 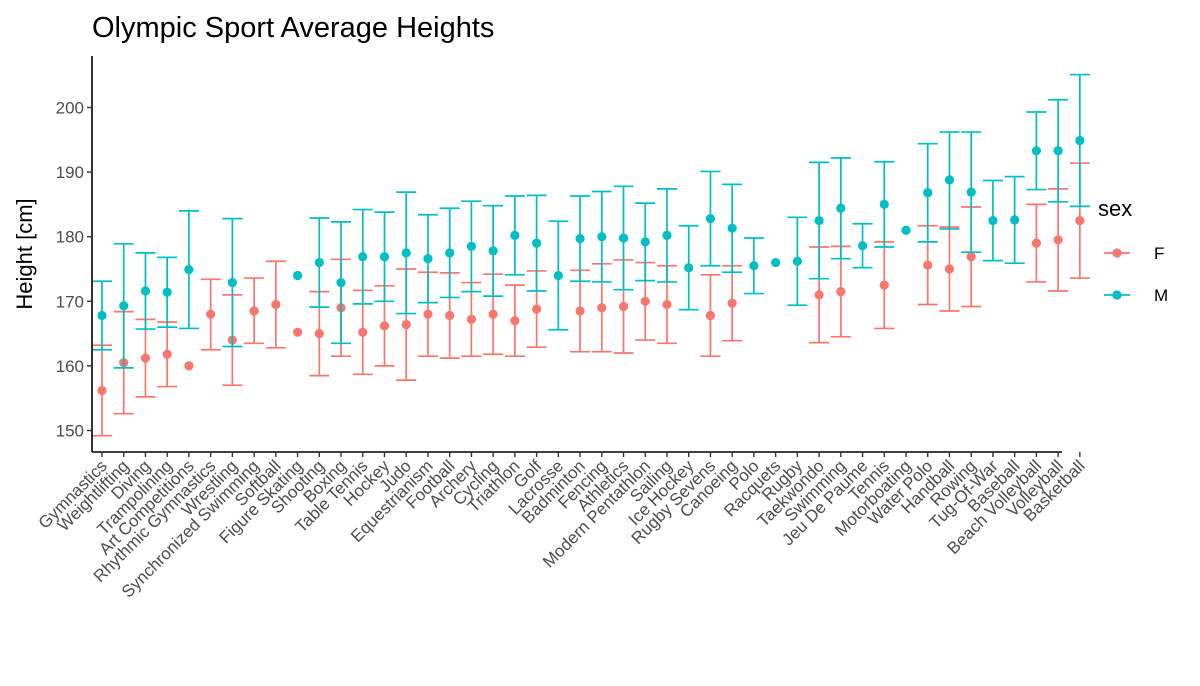 I want to click on y-tick-label: 170, so click(x=70, y=301).